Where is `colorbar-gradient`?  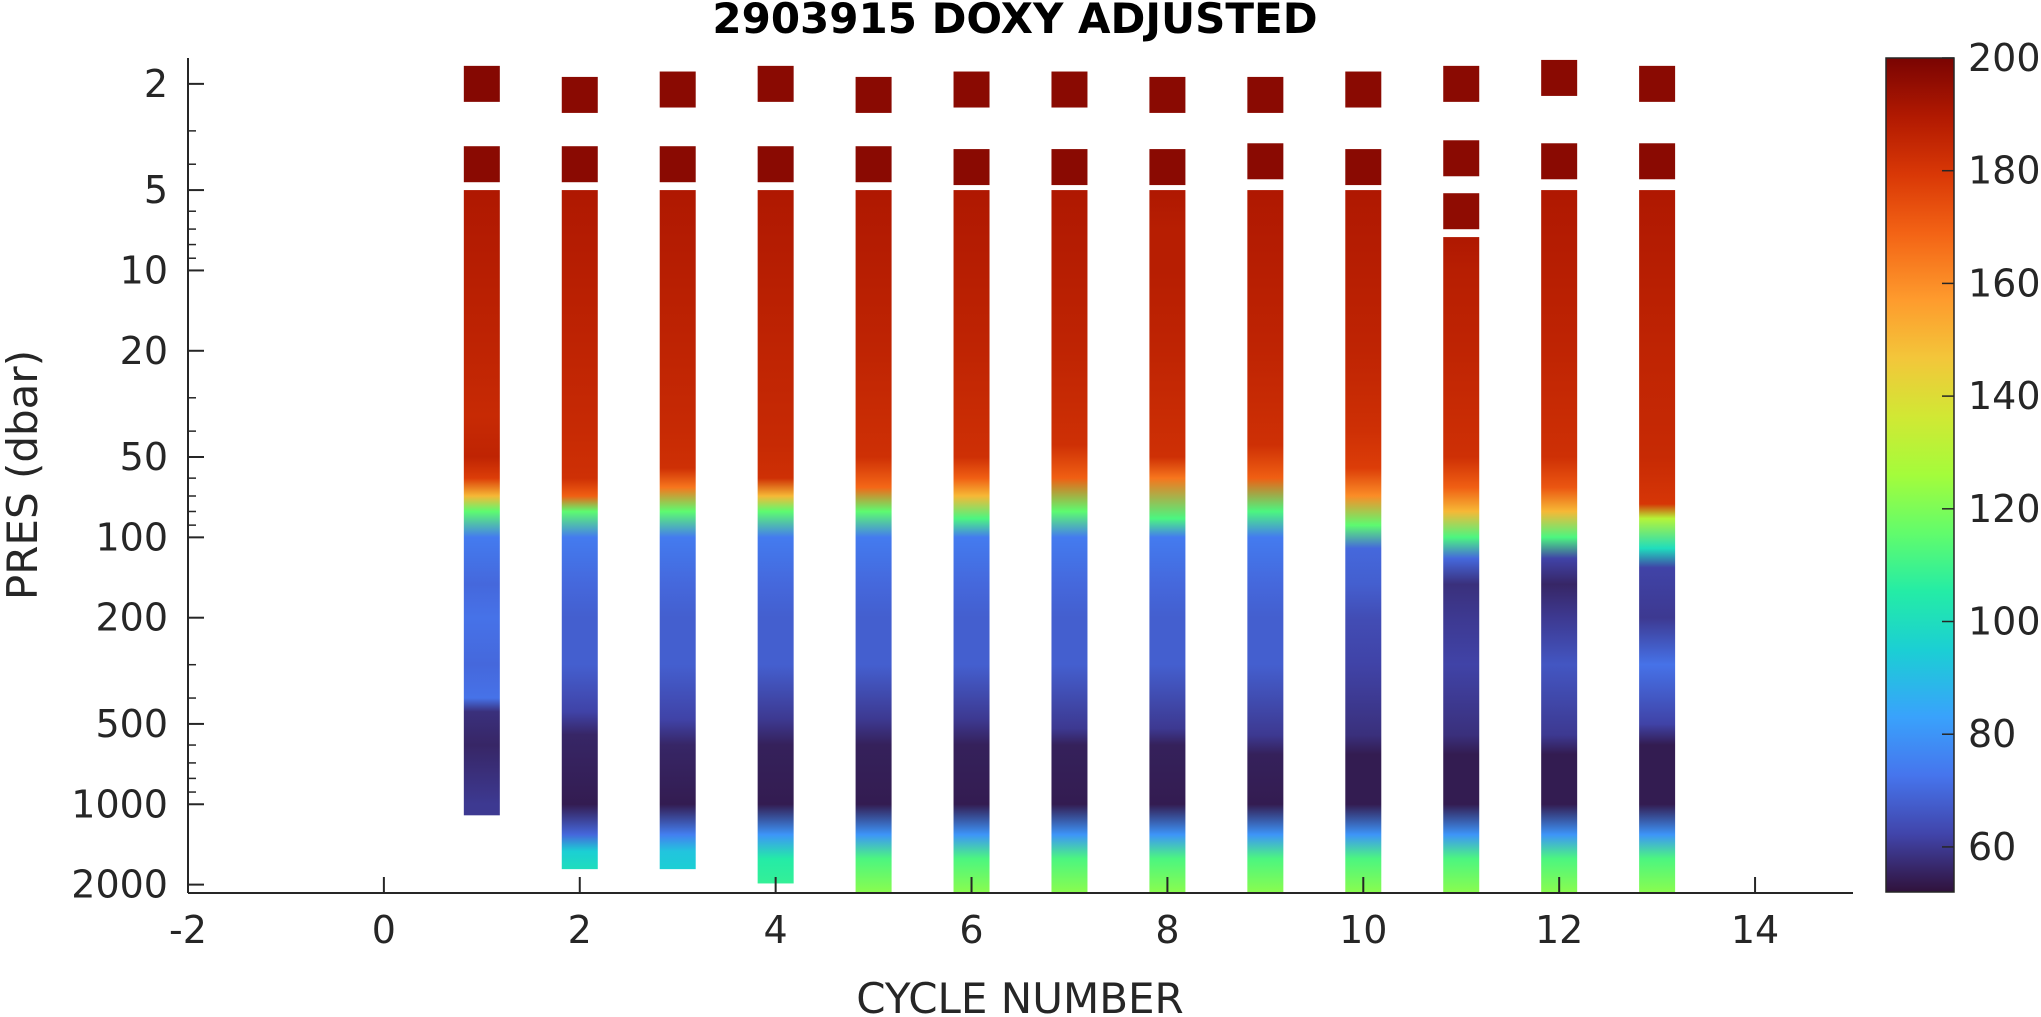 colorbar-gradient is located at coordinates (1920, 475).